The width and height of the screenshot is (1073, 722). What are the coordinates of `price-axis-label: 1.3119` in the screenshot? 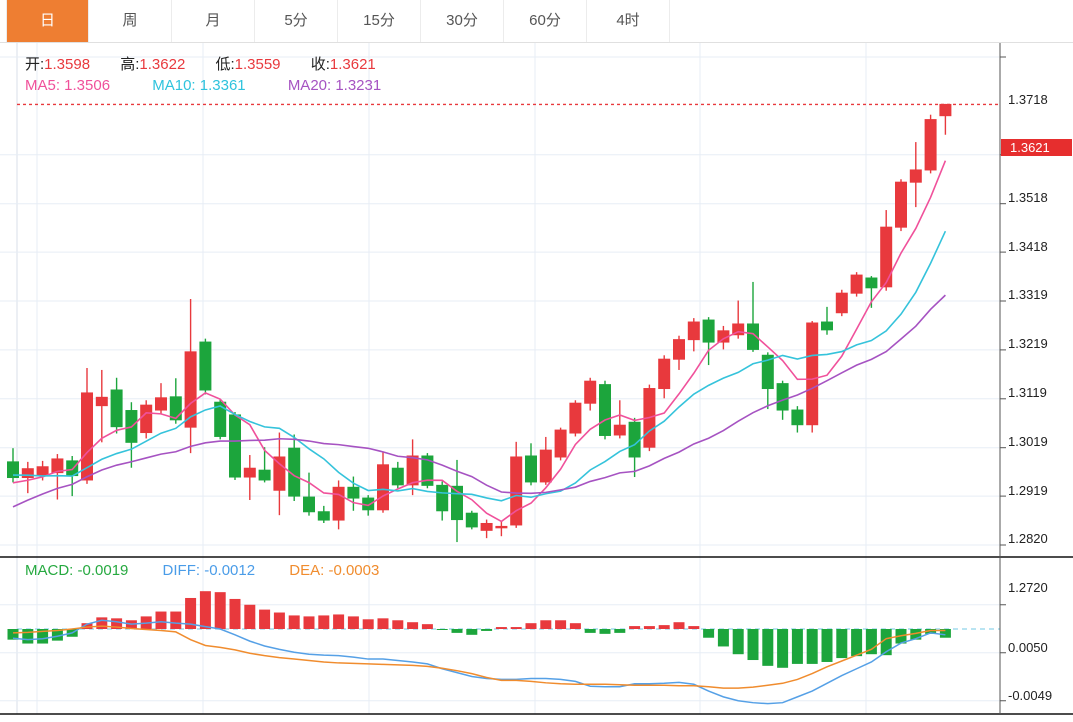 It's located at (1027, 392).